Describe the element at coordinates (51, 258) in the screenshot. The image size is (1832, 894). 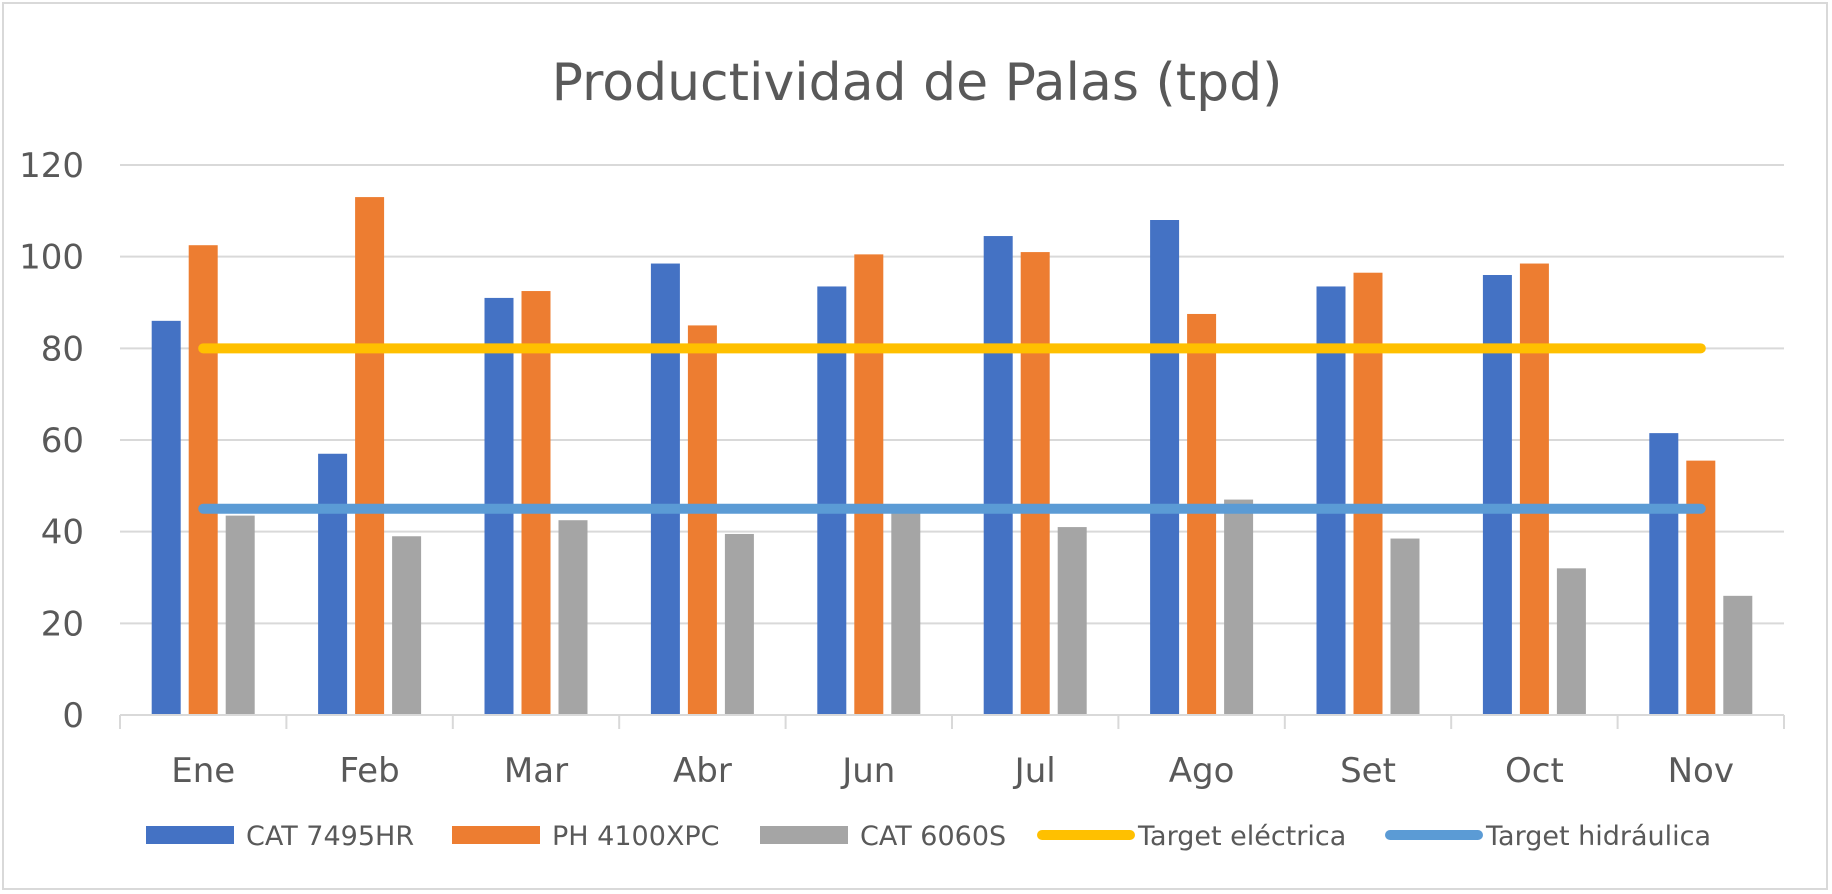
I see `y-tick-label: 100` at that location.